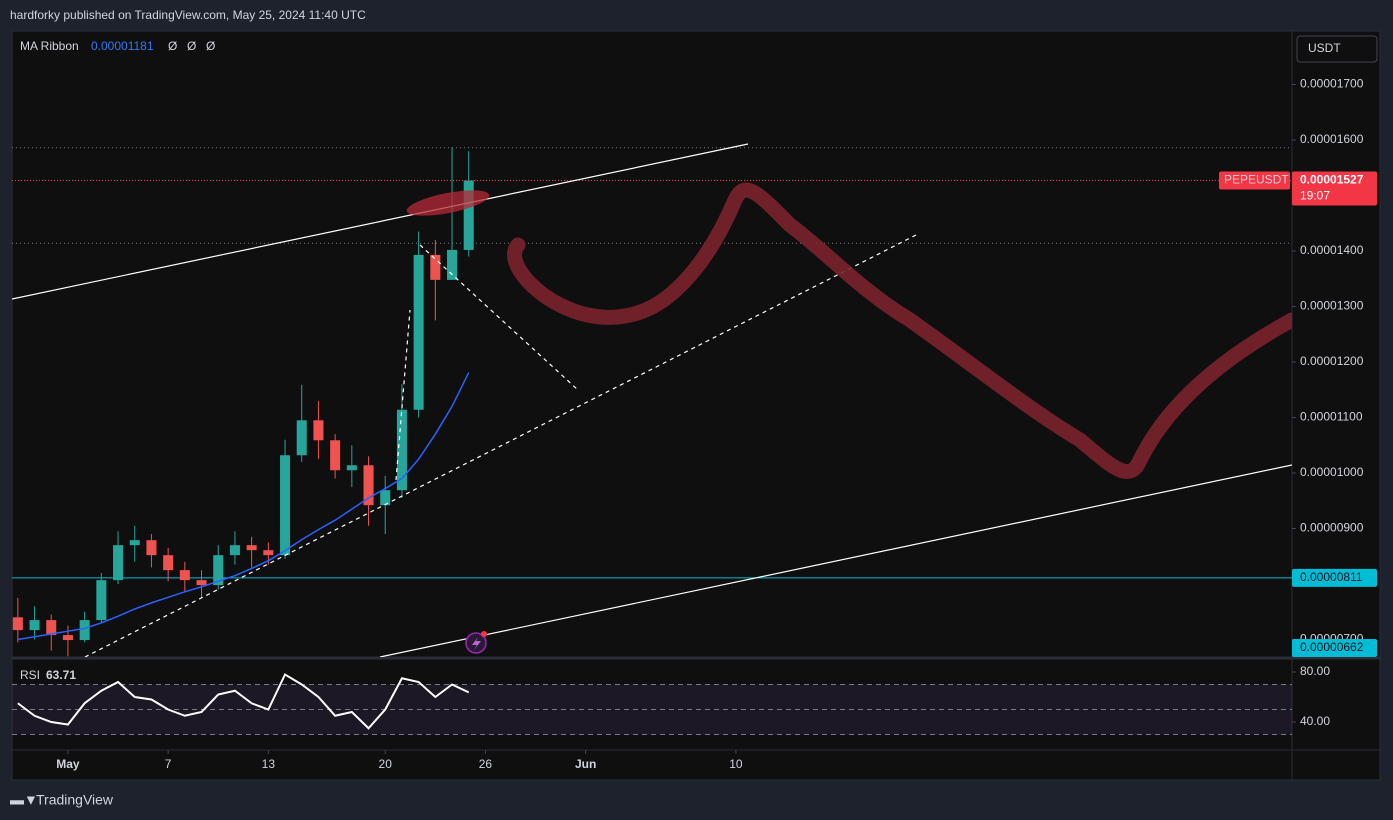 This screenshot has width=1393, height=820. Describe the element at coordinates (1332, 472) in the screenshot. I see `y-tick-label: 0.00001000` at that location.